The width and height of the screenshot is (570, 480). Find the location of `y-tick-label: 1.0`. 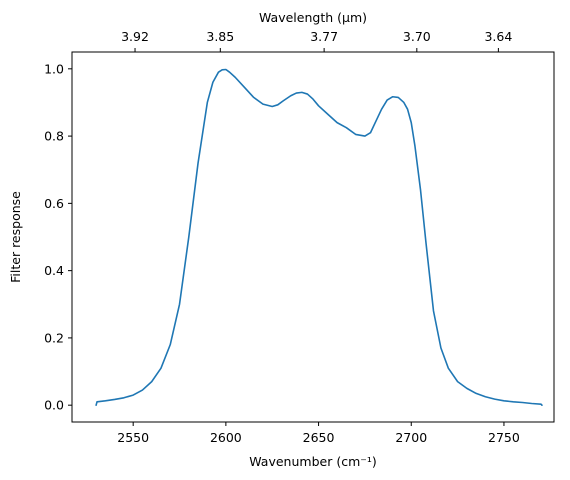

y-tick-label: 1.0 is located at coordinates (54, 68).